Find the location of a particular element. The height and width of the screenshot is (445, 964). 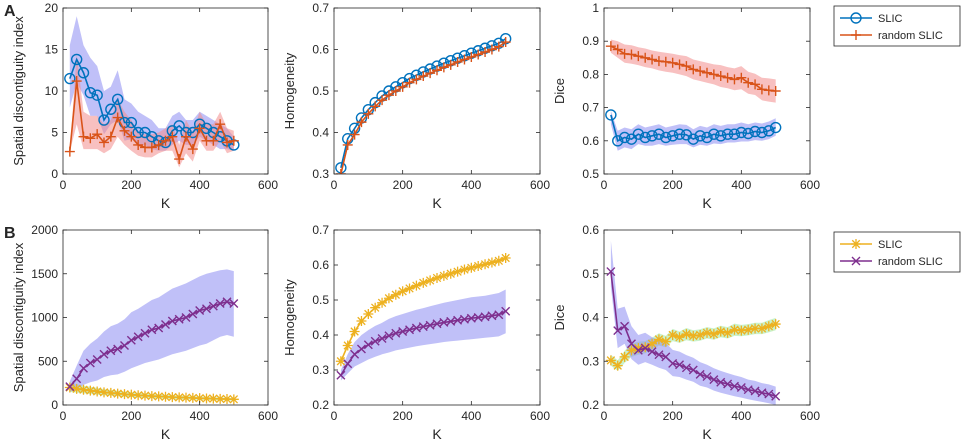

chart-b-1-ytick-label-2: 1000 is located at coordinates (44, 318).